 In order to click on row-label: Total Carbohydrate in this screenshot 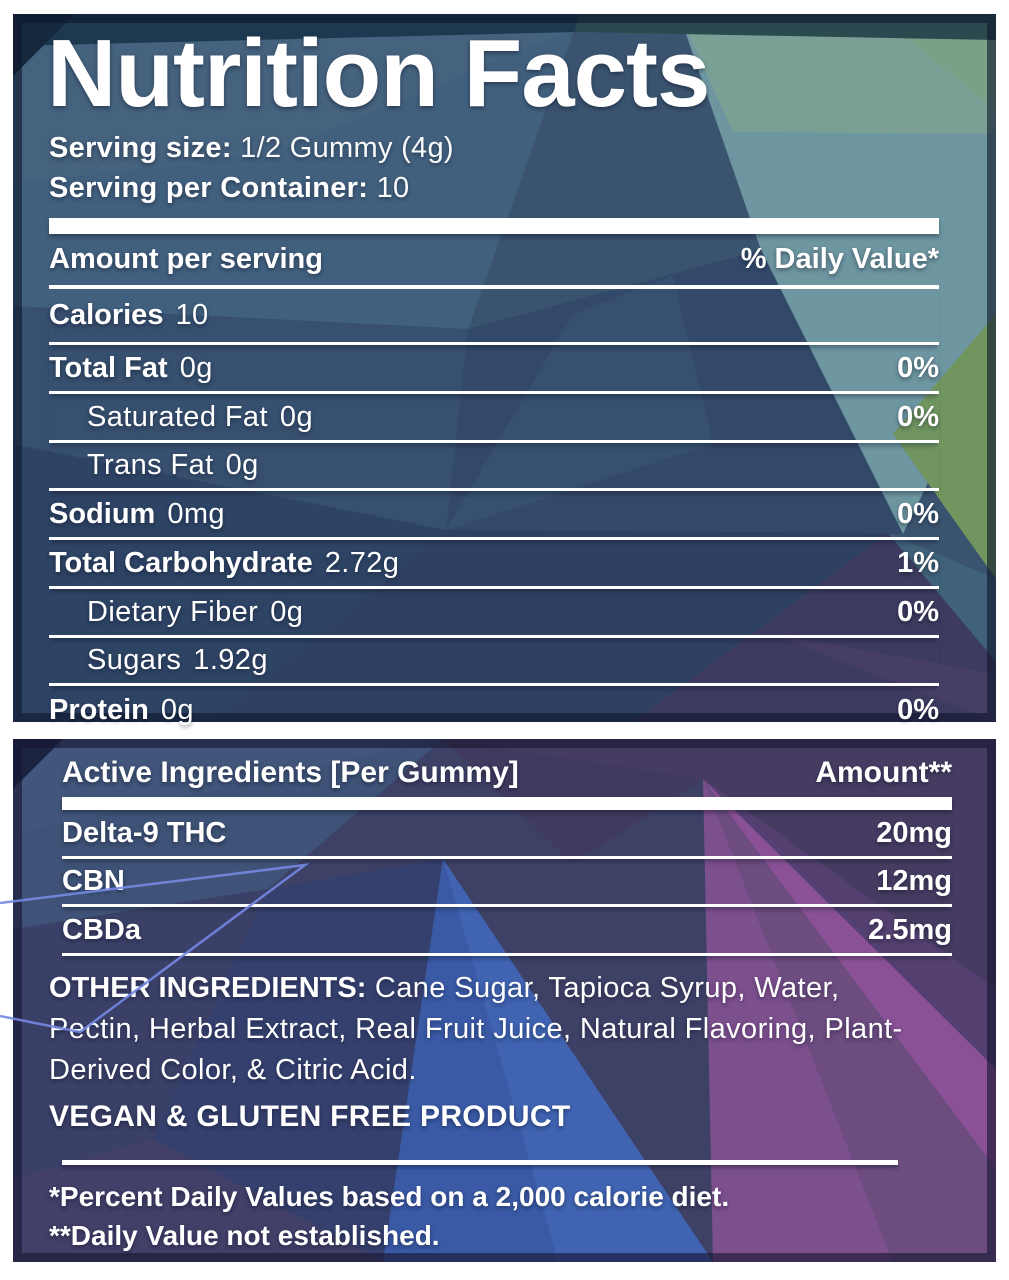, I will do `click(181, 562)`.